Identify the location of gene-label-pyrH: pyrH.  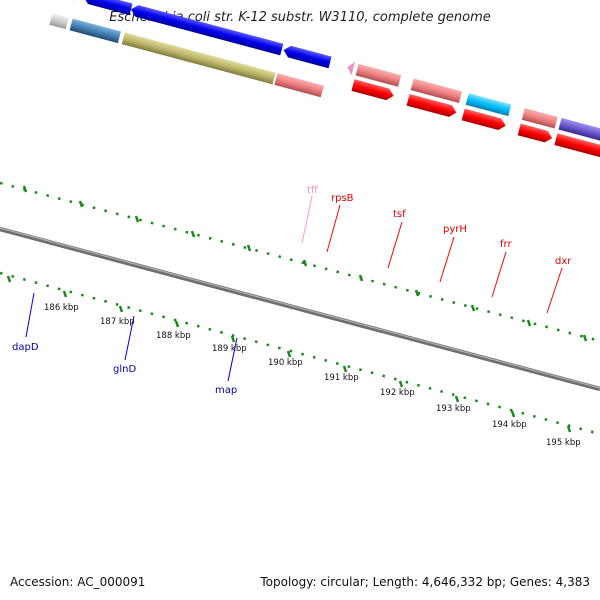
(455, 229).